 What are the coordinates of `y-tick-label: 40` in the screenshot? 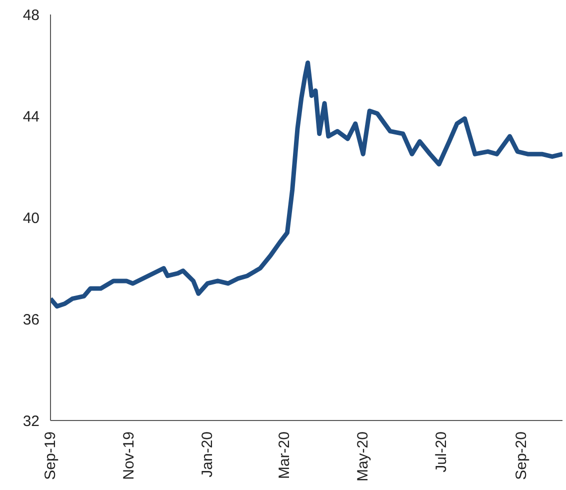 It's located at (31, 218).